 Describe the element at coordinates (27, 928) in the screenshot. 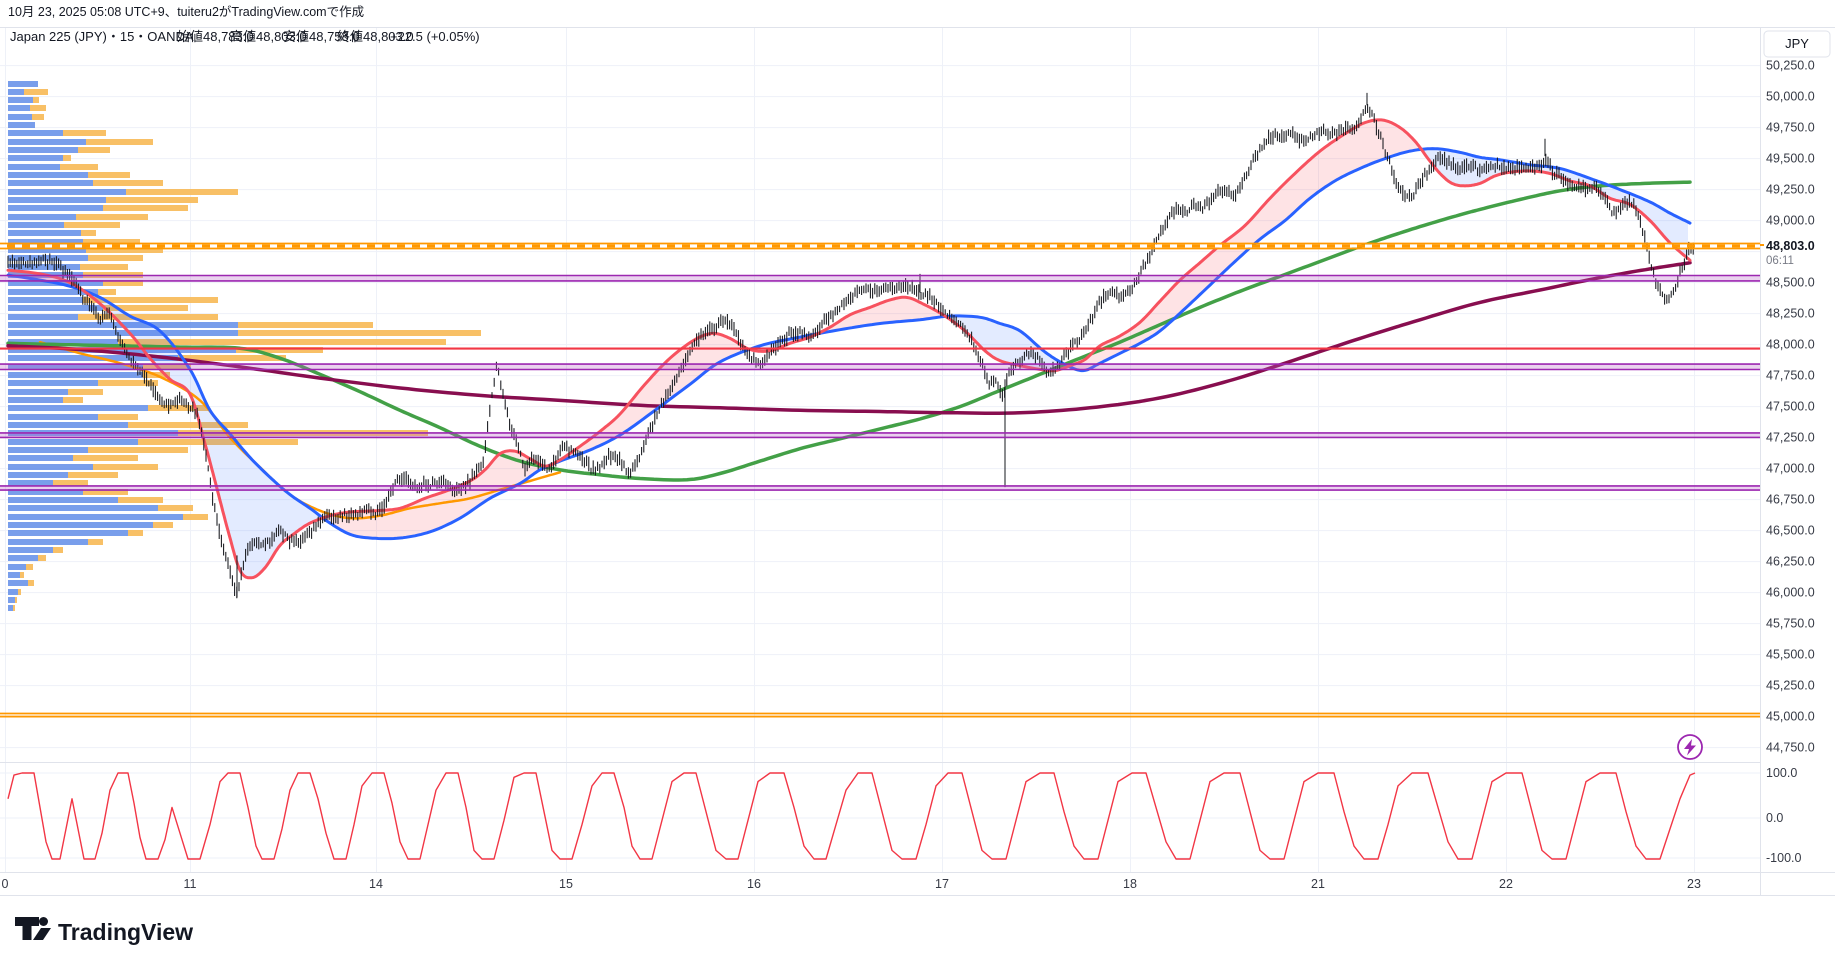

I see `tradingview-logo-mark` at that location.